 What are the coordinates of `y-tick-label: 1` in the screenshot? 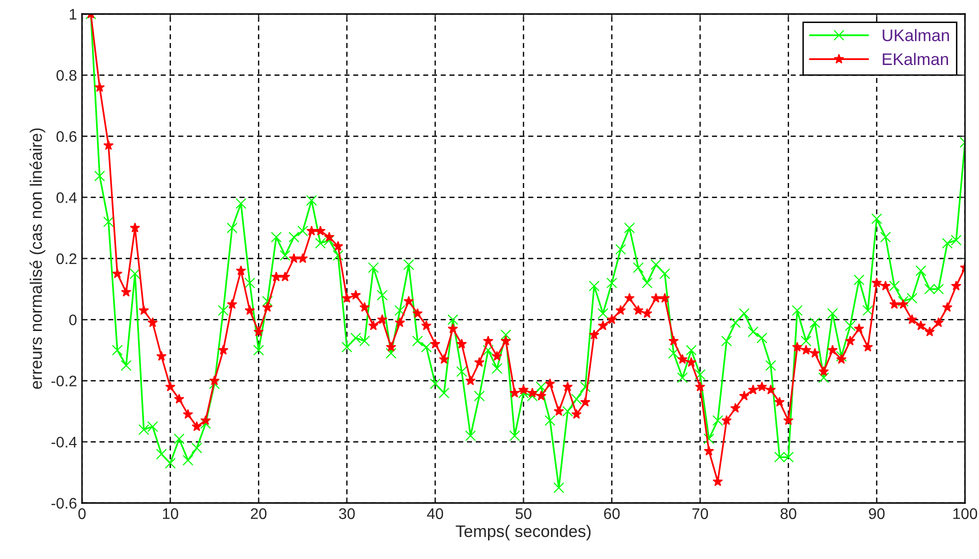 It's located at (73, 14).